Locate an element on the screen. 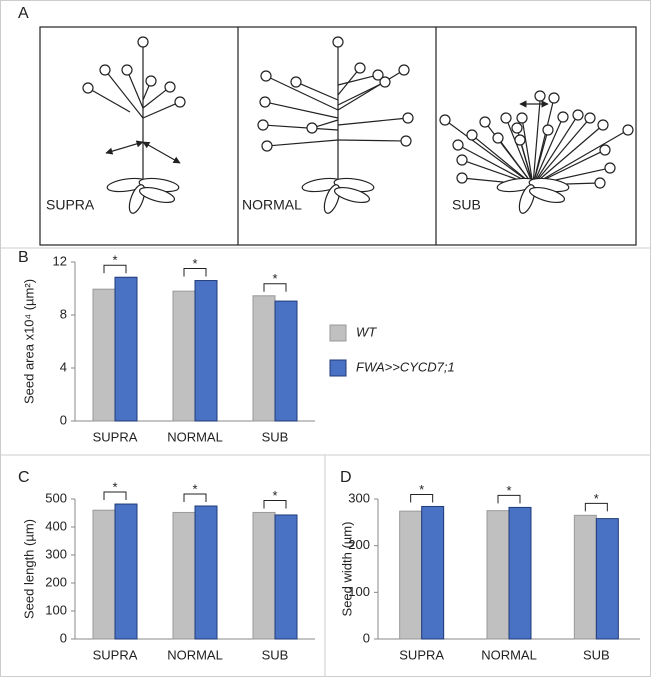 This screenshot has height=677, width=651. leaf is located at coordinates (547, 195).